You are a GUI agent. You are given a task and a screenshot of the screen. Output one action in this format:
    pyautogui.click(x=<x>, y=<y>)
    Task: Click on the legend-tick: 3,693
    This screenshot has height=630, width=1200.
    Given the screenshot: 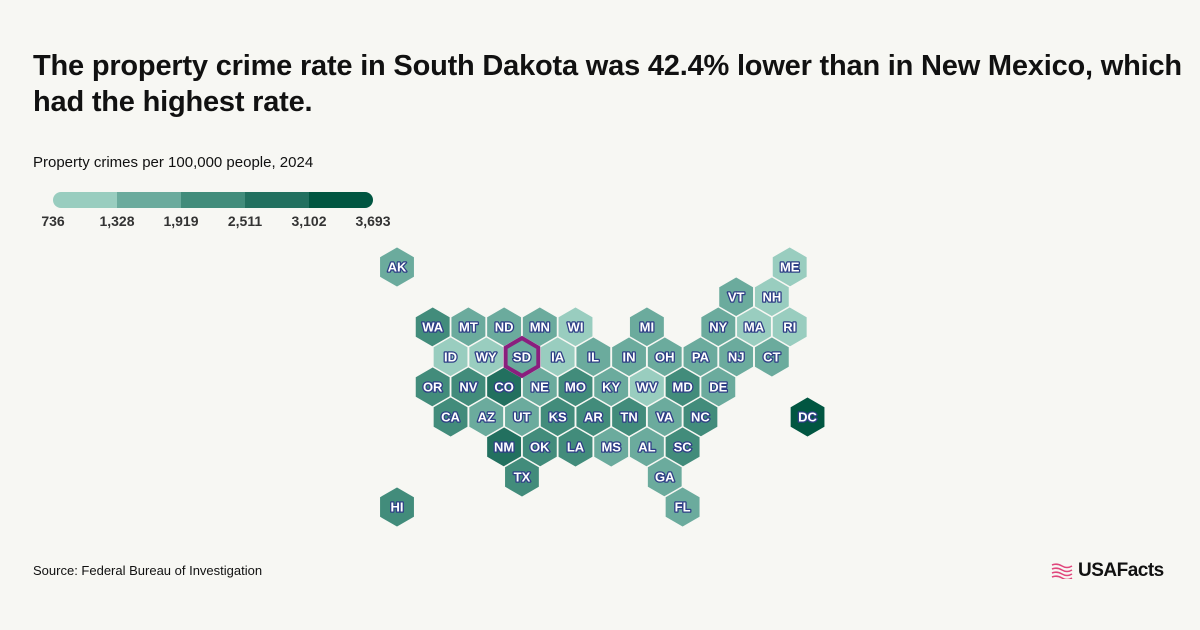 What is the action you would take?
    pyautogui.click(x=372, y=221)
    